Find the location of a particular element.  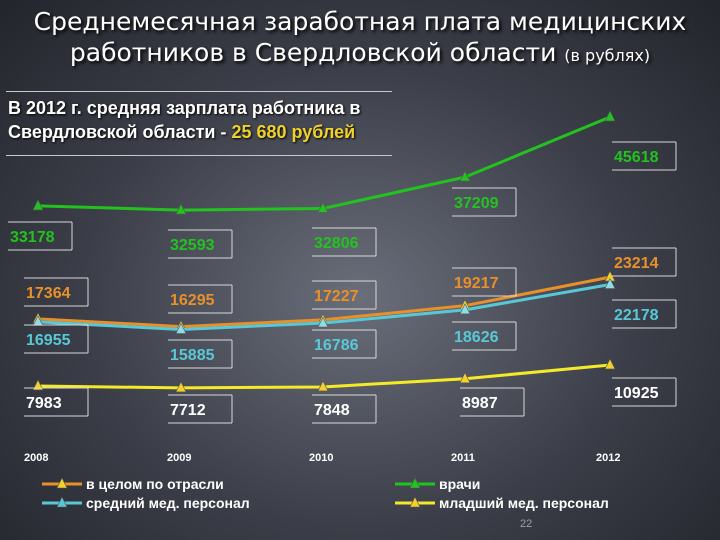

title-line-2-main: работников в Свердловской области is located at coordinates (313, 52).